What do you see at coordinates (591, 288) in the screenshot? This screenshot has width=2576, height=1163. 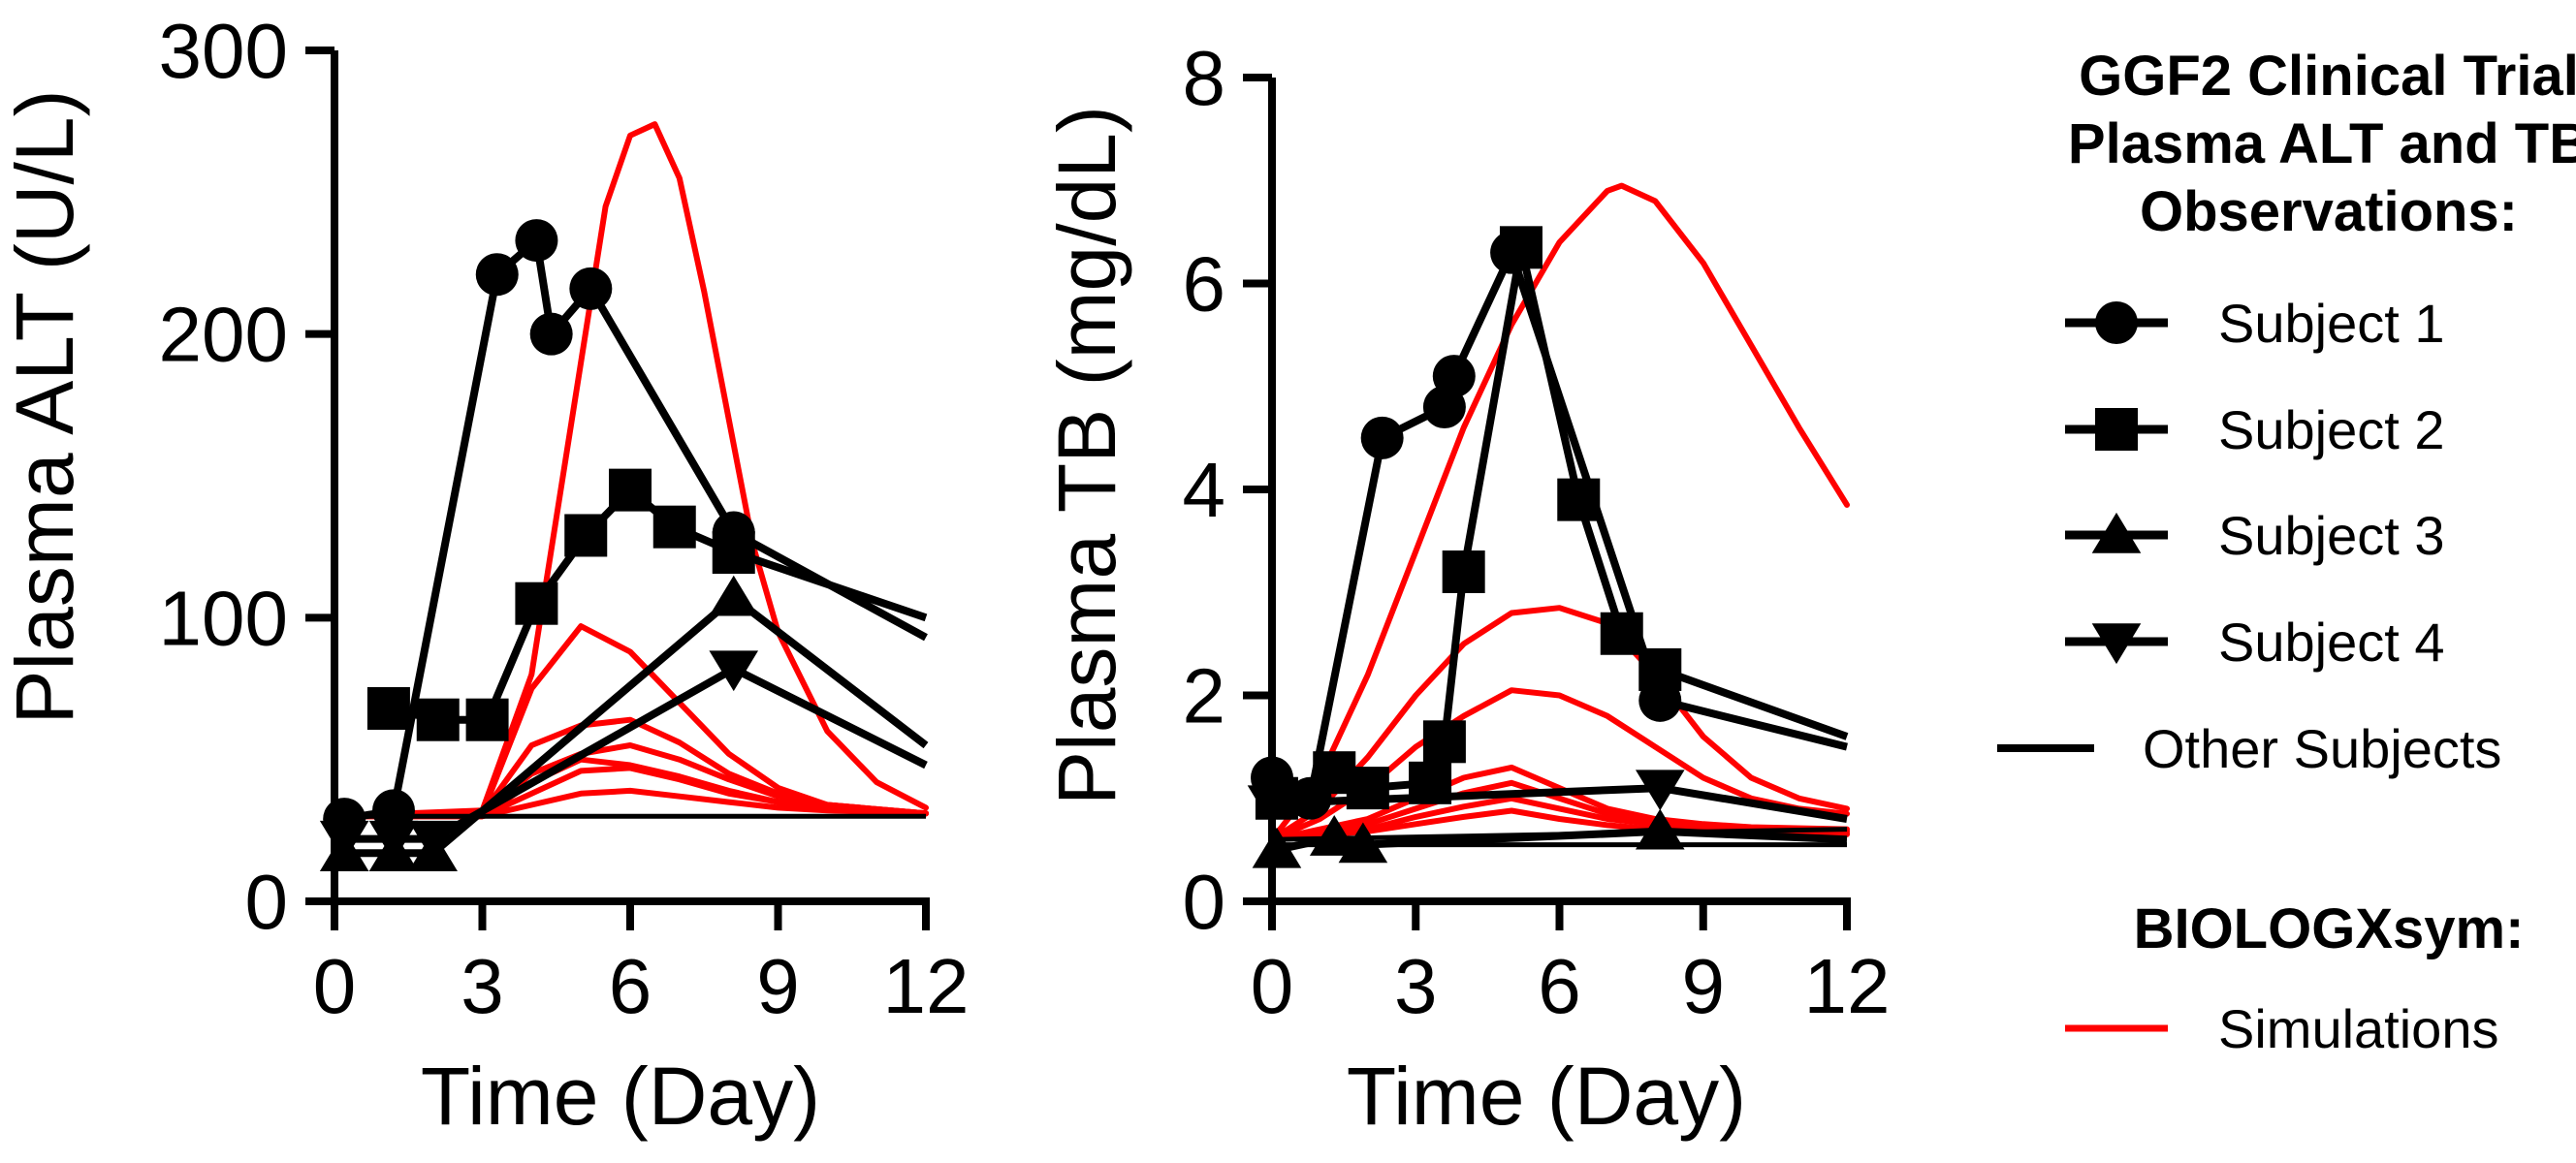 I see `alt-subject-1-point-6-circle` at bounding box center [591, 288].